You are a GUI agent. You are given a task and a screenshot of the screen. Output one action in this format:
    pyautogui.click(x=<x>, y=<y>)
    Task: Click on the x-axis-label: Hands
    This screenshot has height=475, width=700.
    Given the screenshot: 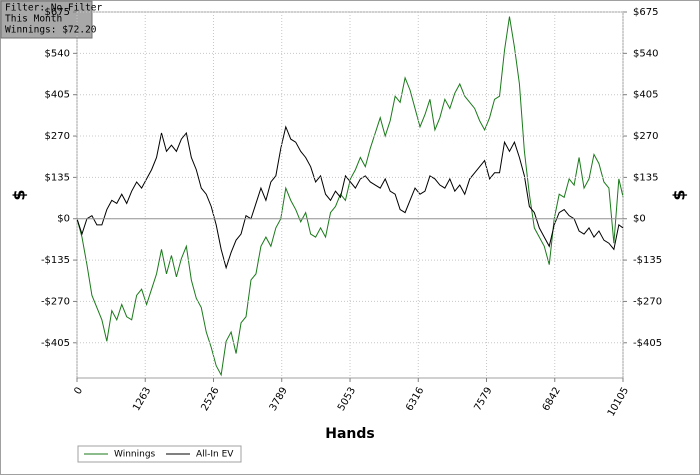 What is the action you would take?
    pyautogui.click(x=350, y=434)
    